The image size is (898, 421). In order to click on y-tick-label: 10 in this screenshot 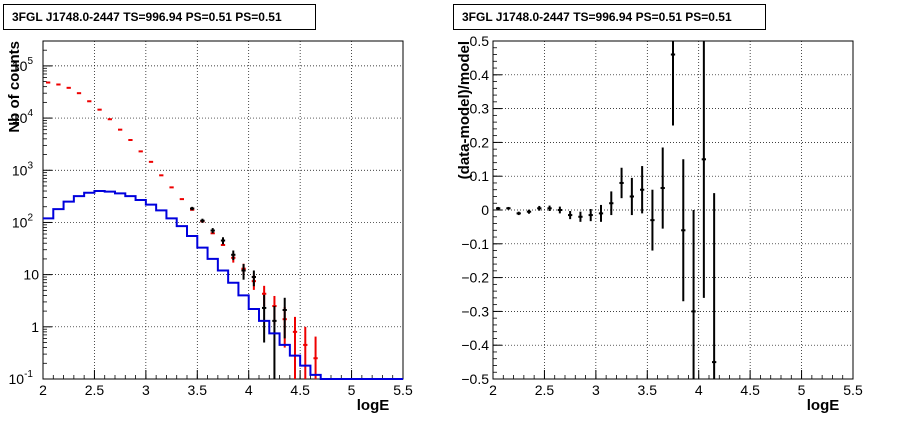, I will do `click(31, 275)`.